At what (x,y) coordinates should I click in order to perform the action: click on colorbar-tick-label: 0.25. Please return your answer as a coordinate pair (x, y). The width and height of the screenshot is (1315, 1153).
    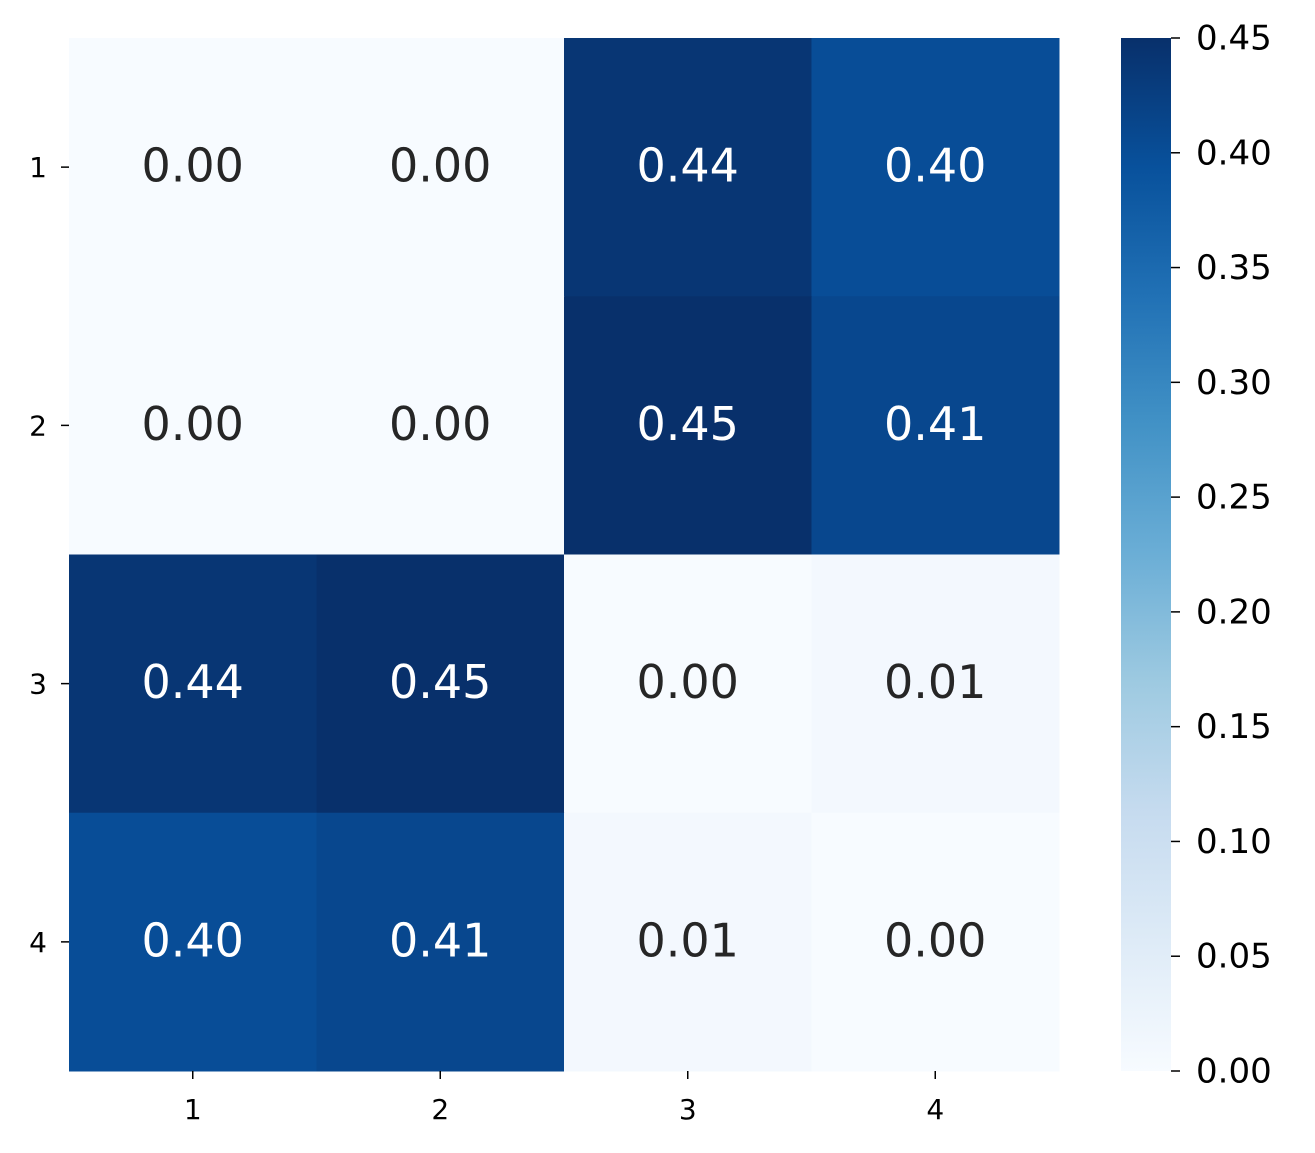
    Looking at the image, I should click on (1234, 498).